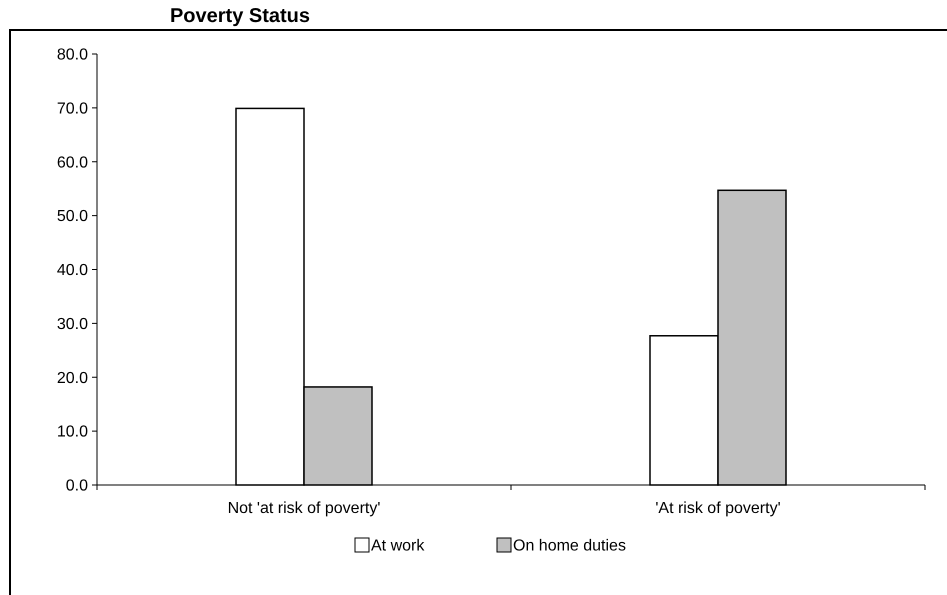 Image resolution: width=947 pixels, height=595 pixels. Describe the element at coordinates (398, 546) in the screenshot. I see `legend-label: At work` at that location.